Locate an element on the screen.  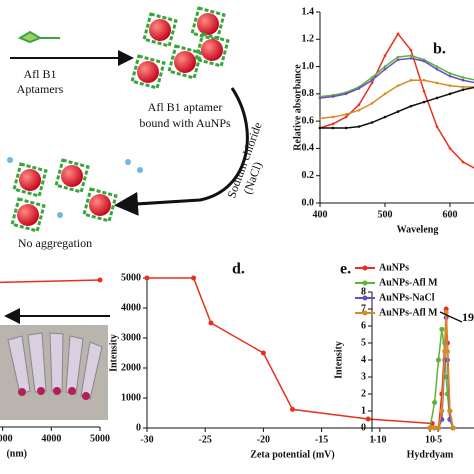
legend-label: AuNPs-NaCl is located at coordinates (407, 297).